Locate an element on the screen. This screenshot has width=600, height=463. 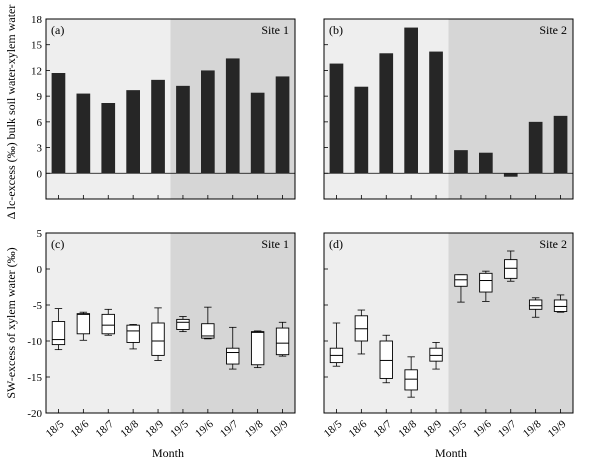
panel-label: (a) is located at coordinates (57, 30).